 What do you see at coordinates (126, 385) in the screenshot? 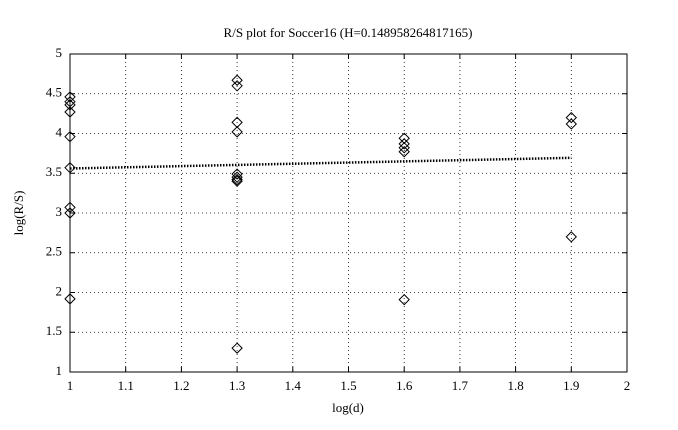
I see `x-tick-label: 1.1` at bounding box center [126, 385].